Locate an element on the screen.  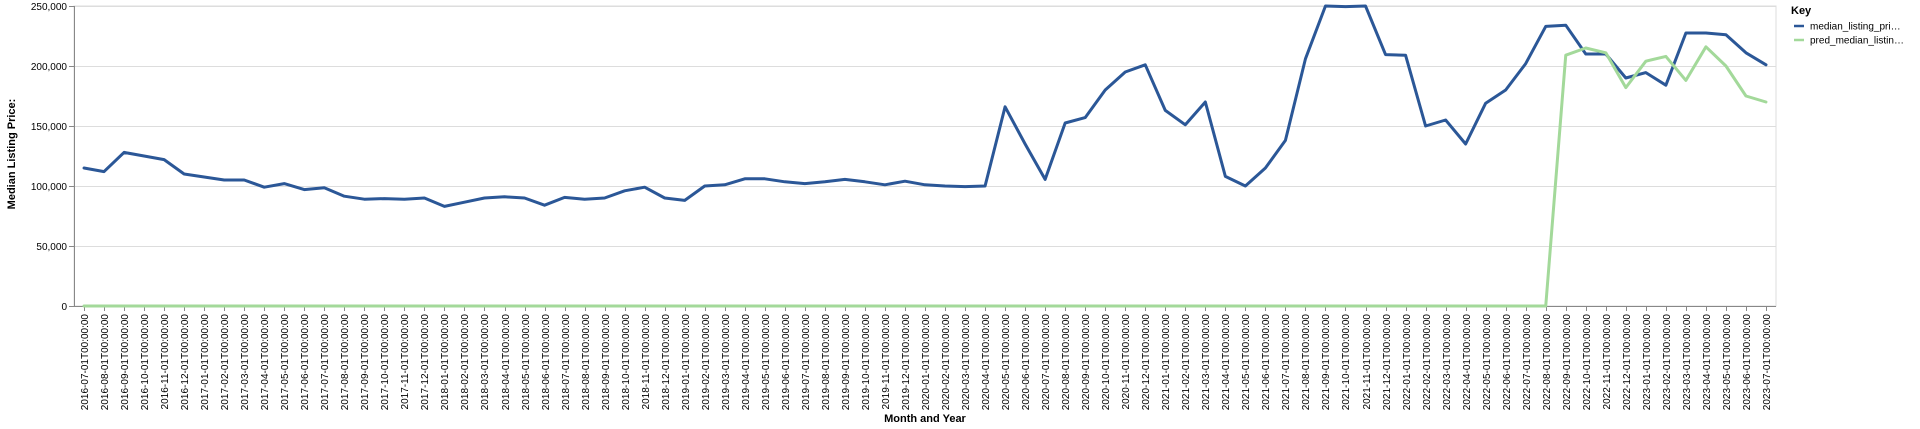
x-tick-label: 2019-05-01T00:00:00 is located at coordinates (766, 362).